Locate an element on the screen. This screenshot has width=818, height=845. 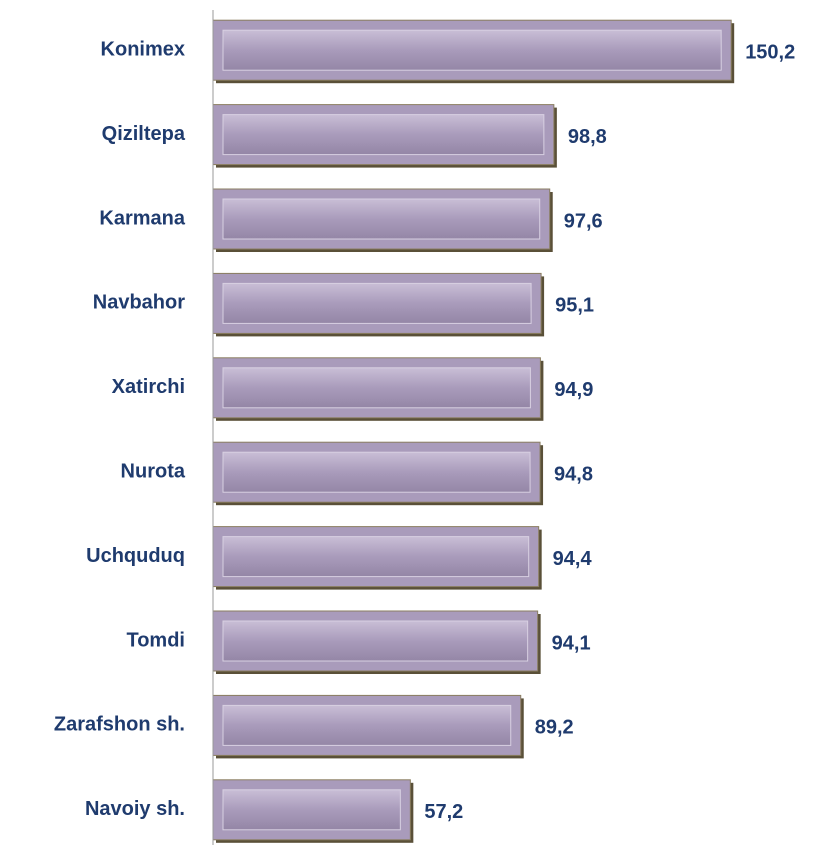
data-label: 94,4 is located at coordinates (573, 559).